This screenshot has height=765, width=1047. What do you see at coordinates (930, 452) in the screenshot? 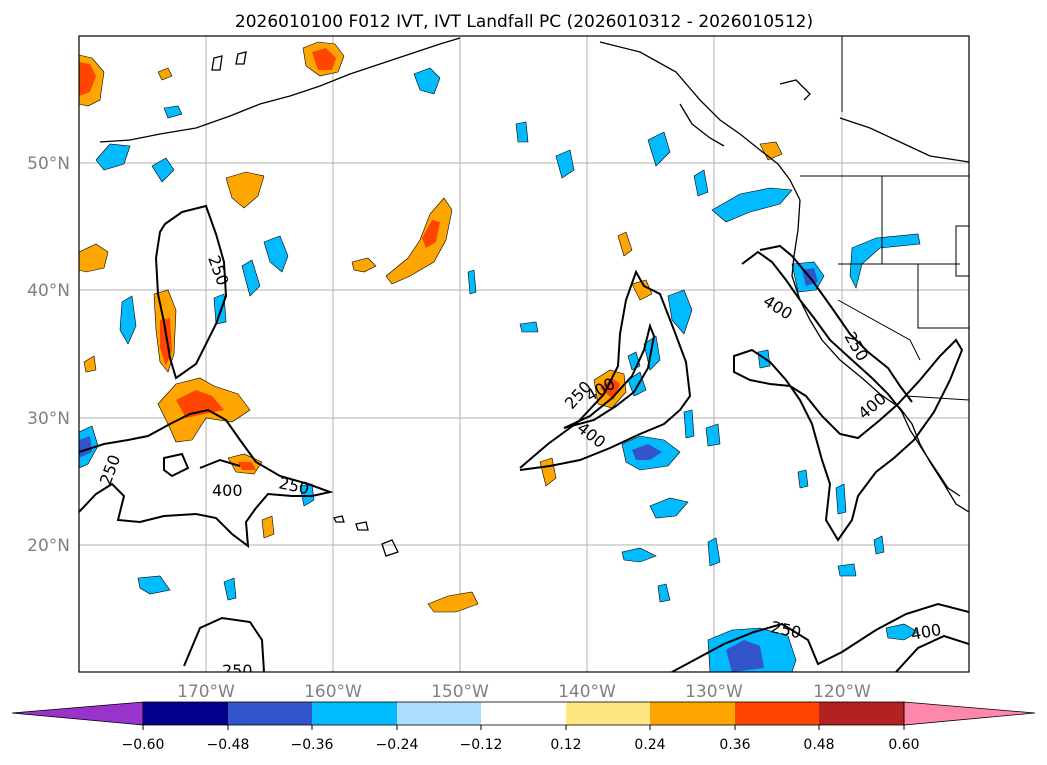
I see `coastline-baja` at bounding box center [930, 452].